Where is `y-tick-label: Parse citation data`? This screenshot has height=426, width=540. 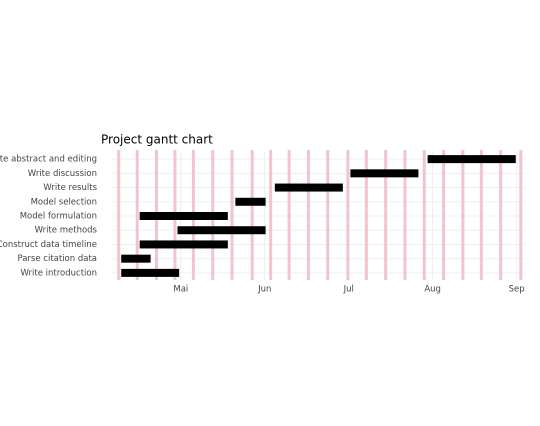 y-tick-label: Parse citation data is located at coordinates (57, 259).